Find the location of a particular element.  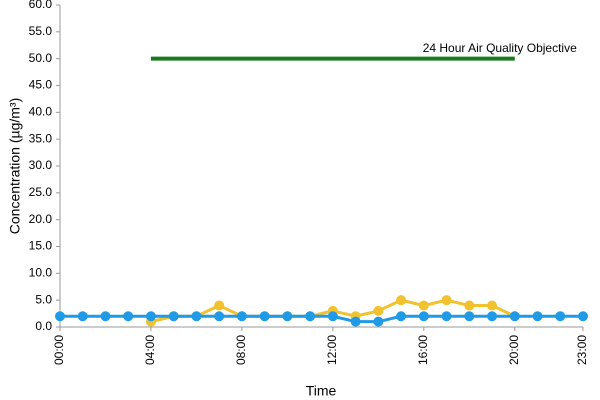

x-tick-label: 08:00 is located at coordinates (241, 350).